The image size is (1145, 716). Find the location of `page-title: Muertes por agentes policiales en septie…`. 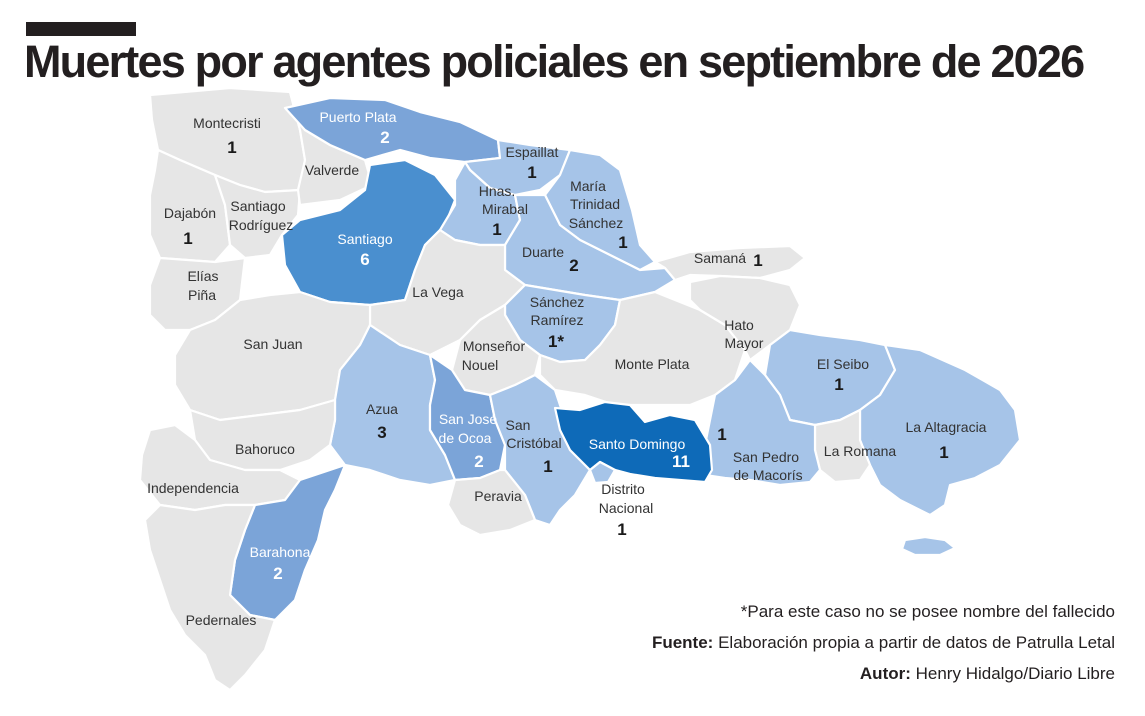

page-title: Muertes por agentes policiales en septie… is located at coordinates (554, 61).